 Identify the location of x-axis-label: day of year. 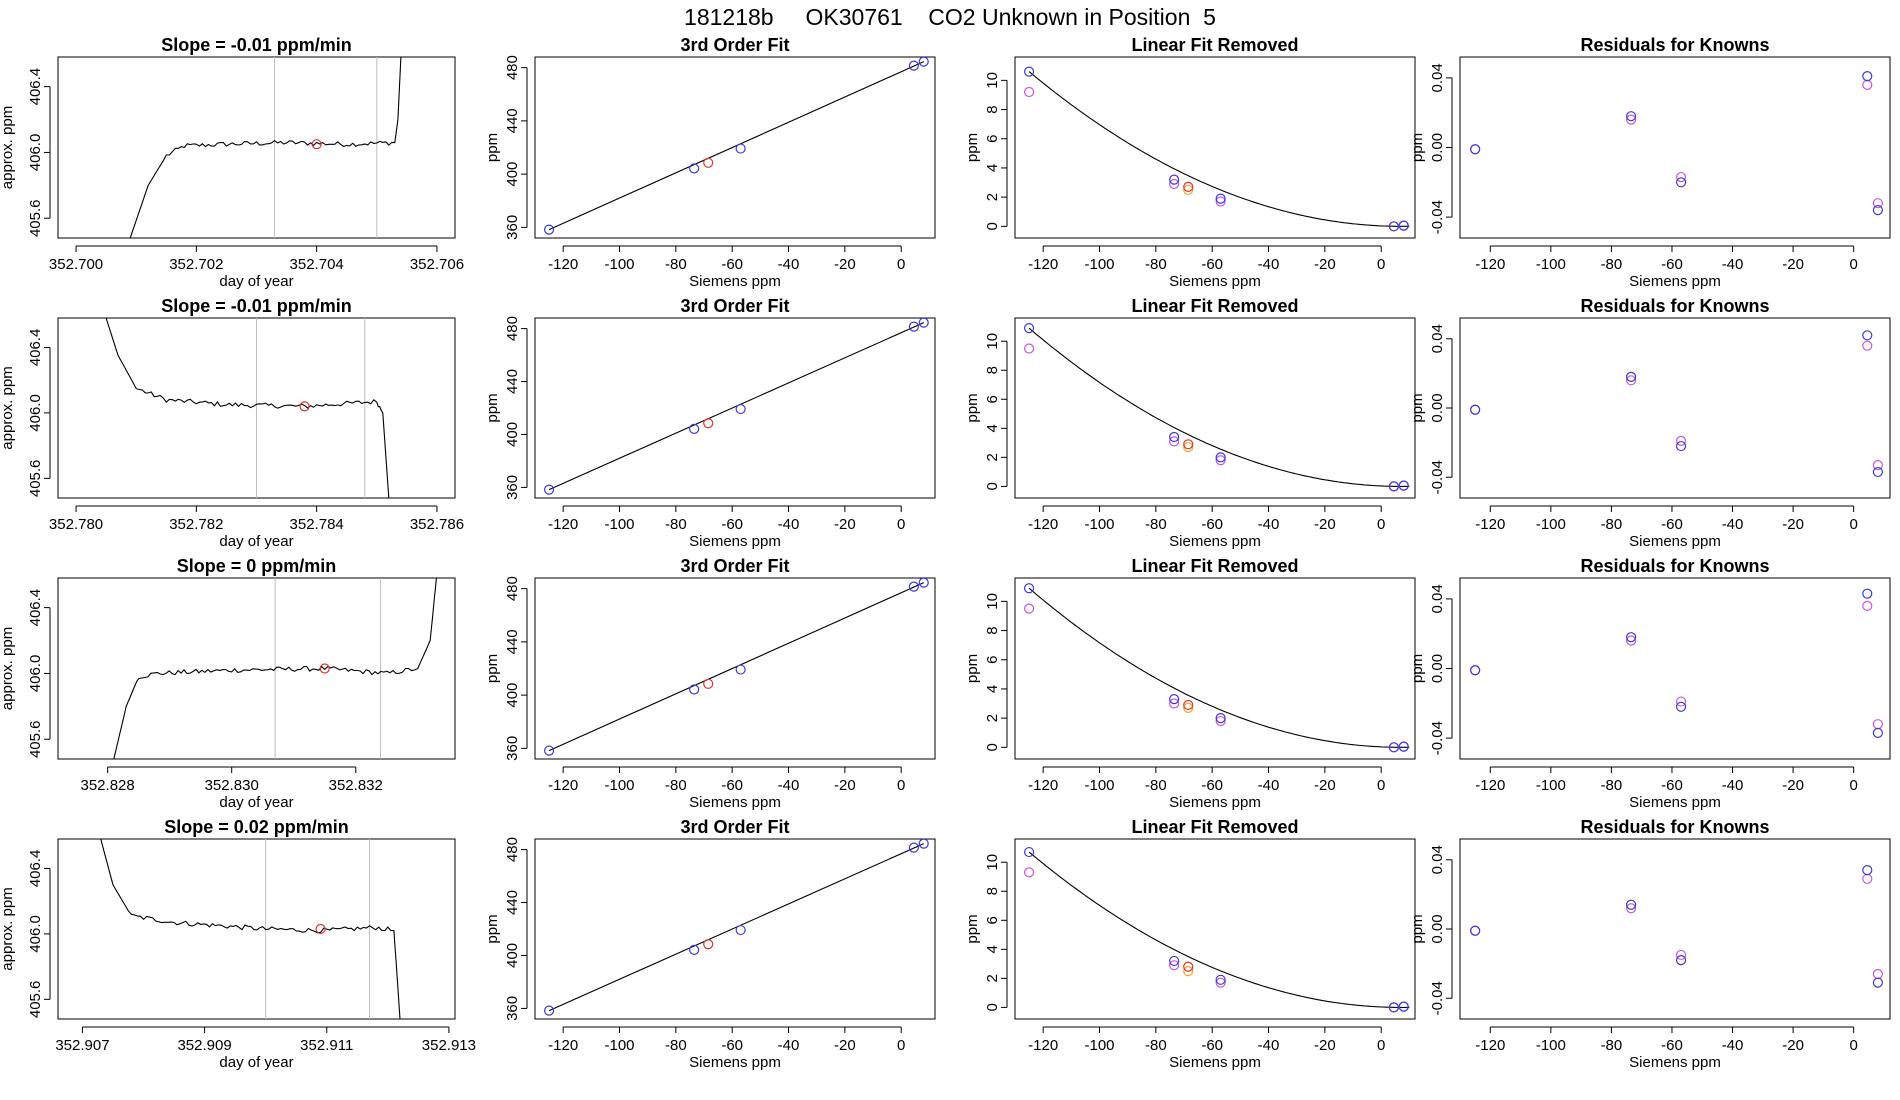
(256, 802).